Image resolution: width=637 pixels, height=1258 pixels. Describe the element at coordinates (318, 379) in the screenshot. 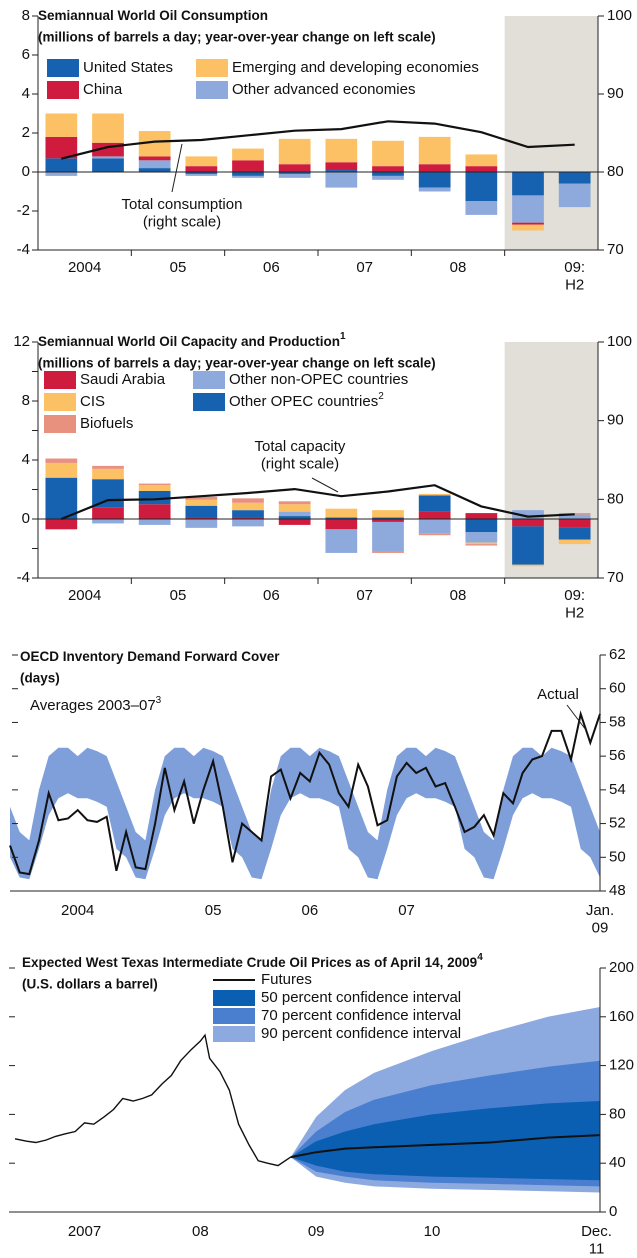

I see `legend-text: Other non-OPEC countries` at that location.